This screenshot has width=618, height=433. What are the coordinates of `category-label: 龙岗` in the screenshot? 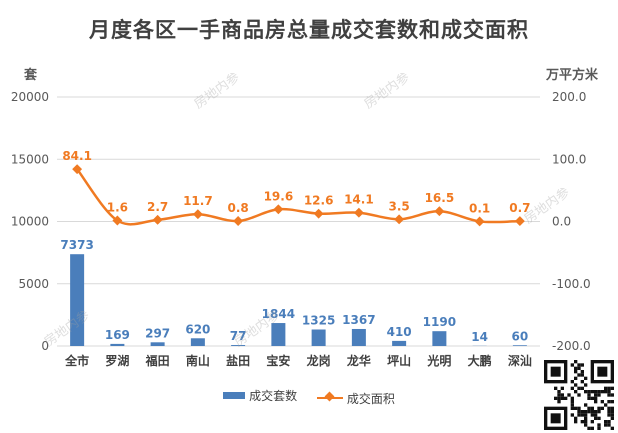 It's located at (319, 360).